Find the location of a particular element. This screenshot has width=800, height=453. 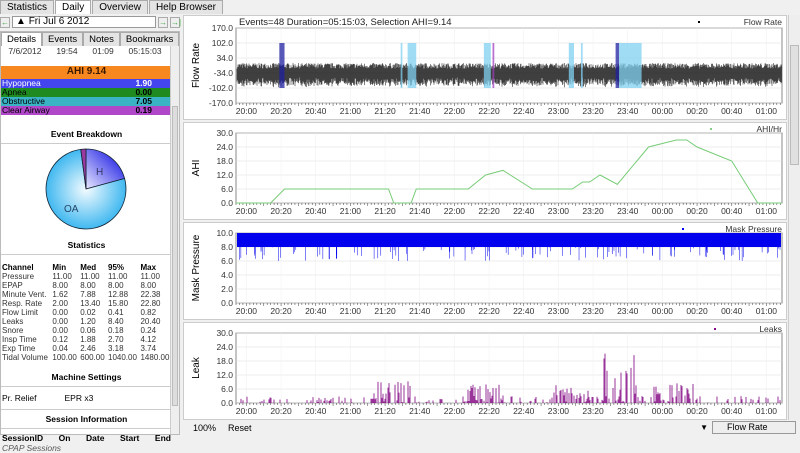

x-tick-label: 21:00 is located at coordinates (351, 111).